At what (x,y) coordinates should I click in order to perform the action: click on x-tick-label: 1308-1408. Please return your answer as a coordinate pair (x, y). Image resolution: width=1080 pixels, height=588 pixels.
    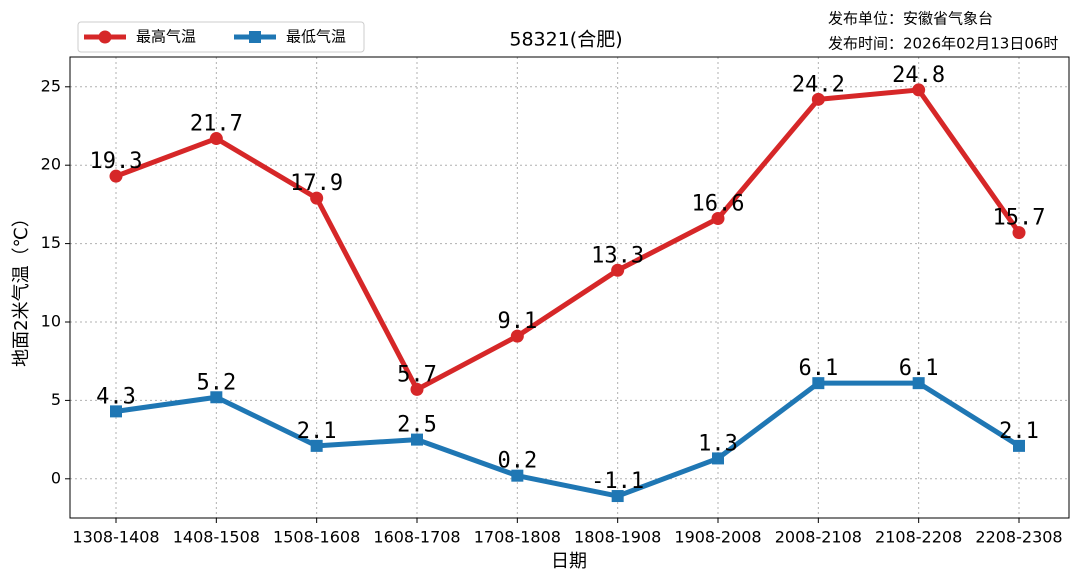
    Looking at the image, I should click on (115, 537).